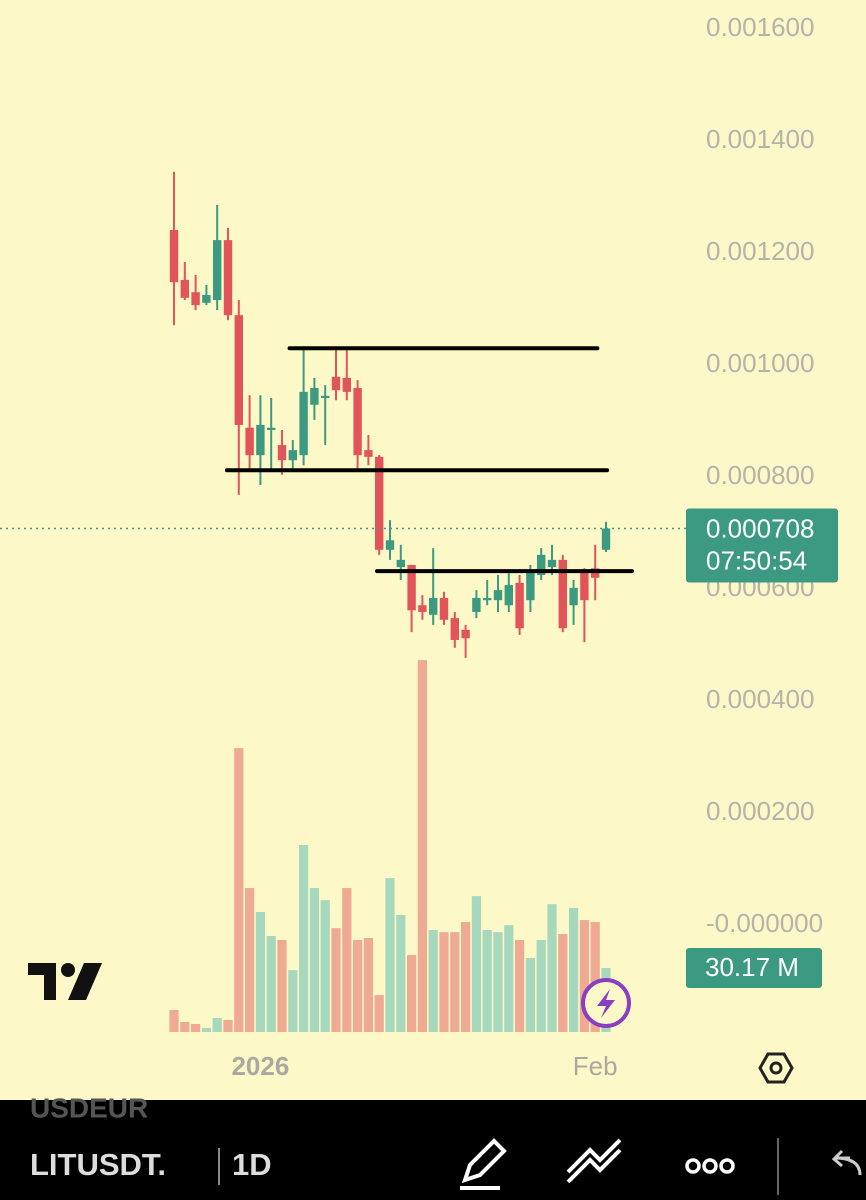  I want to click on symbol: LITUSDT., so click(98, 1164).